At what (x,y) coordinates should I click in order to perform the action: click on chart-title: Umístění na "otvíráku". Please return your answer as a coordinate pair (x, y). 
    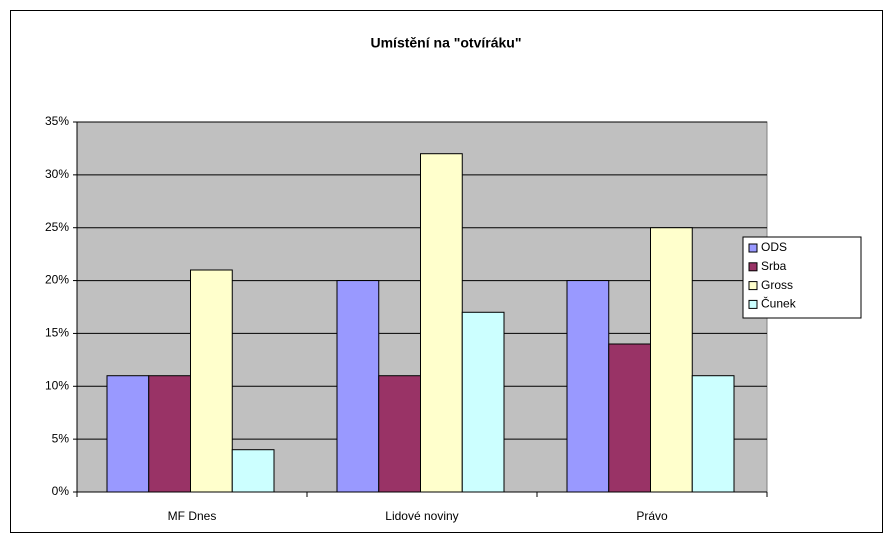
    Looking at the image, I should click on (446, 43).